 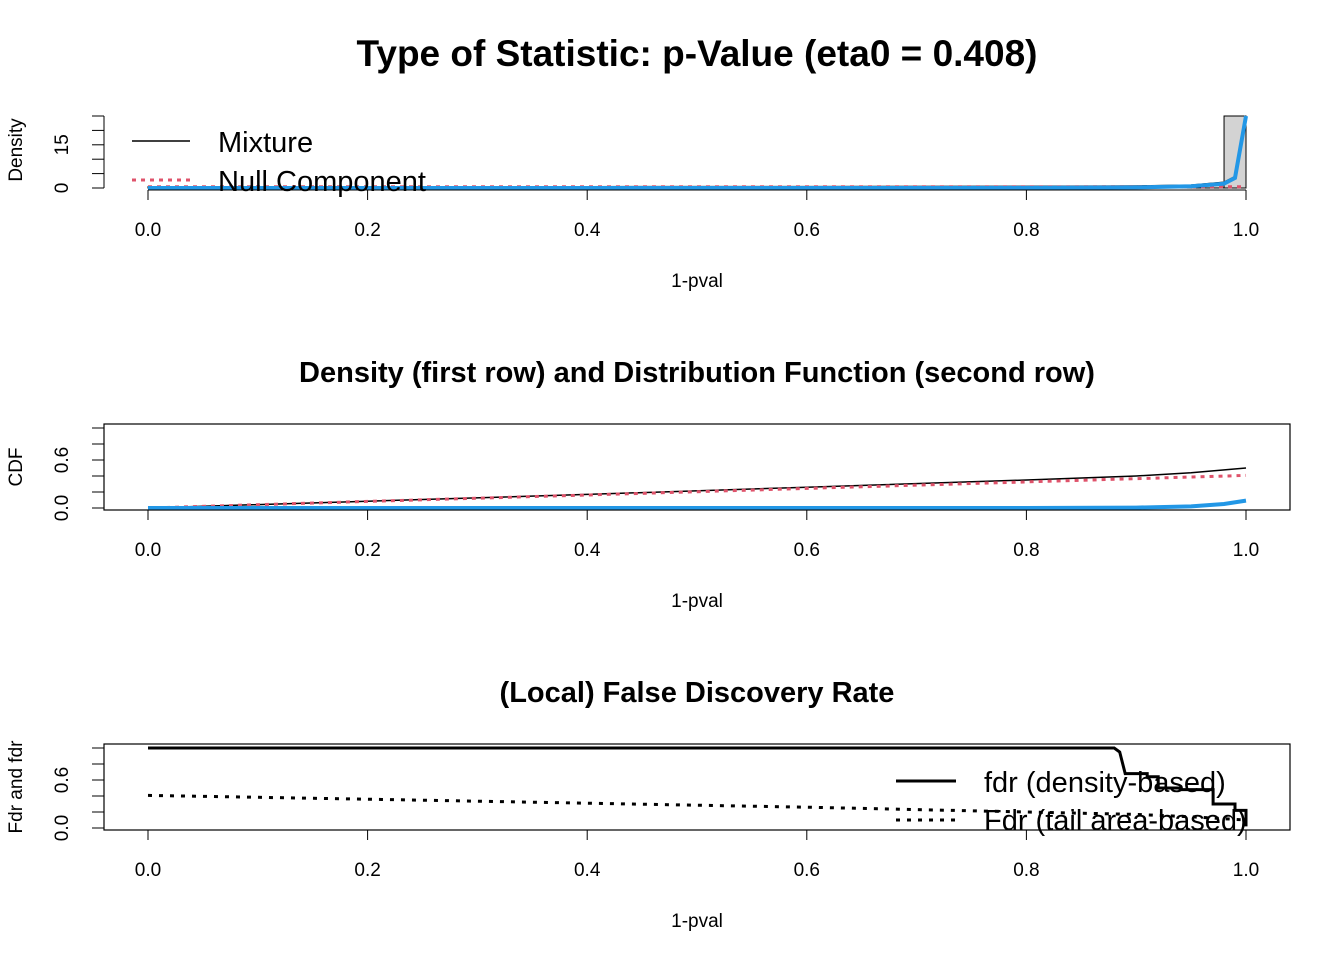 I want to click on legend-label-fdr-tail: Fdr (tail area-based), so click(x=1115, y=821).